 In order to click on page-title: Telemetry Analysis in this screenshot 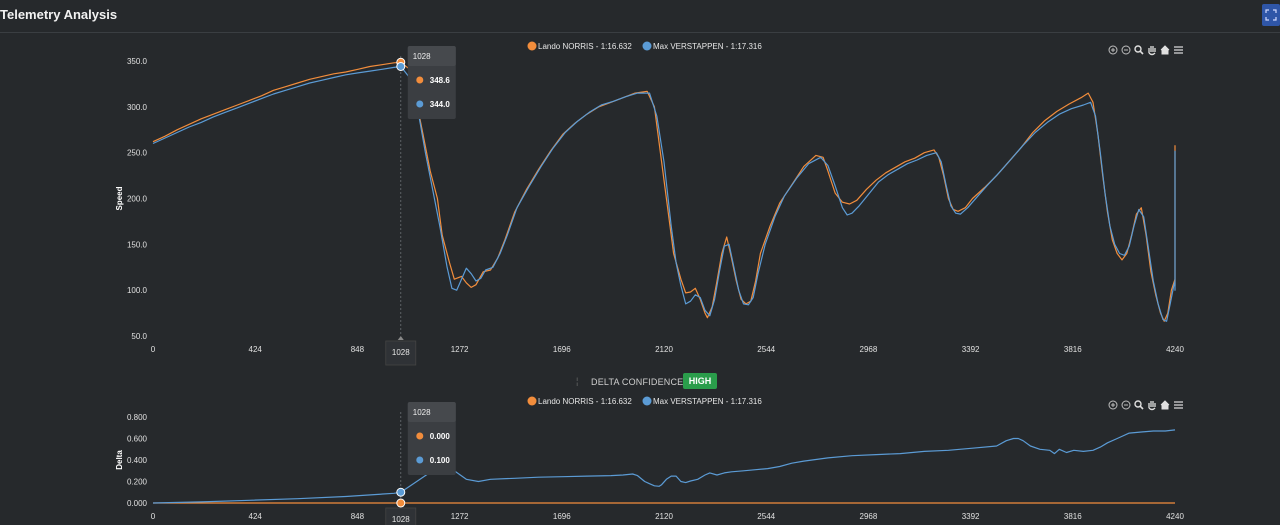, I will do `click(59, 14)`.